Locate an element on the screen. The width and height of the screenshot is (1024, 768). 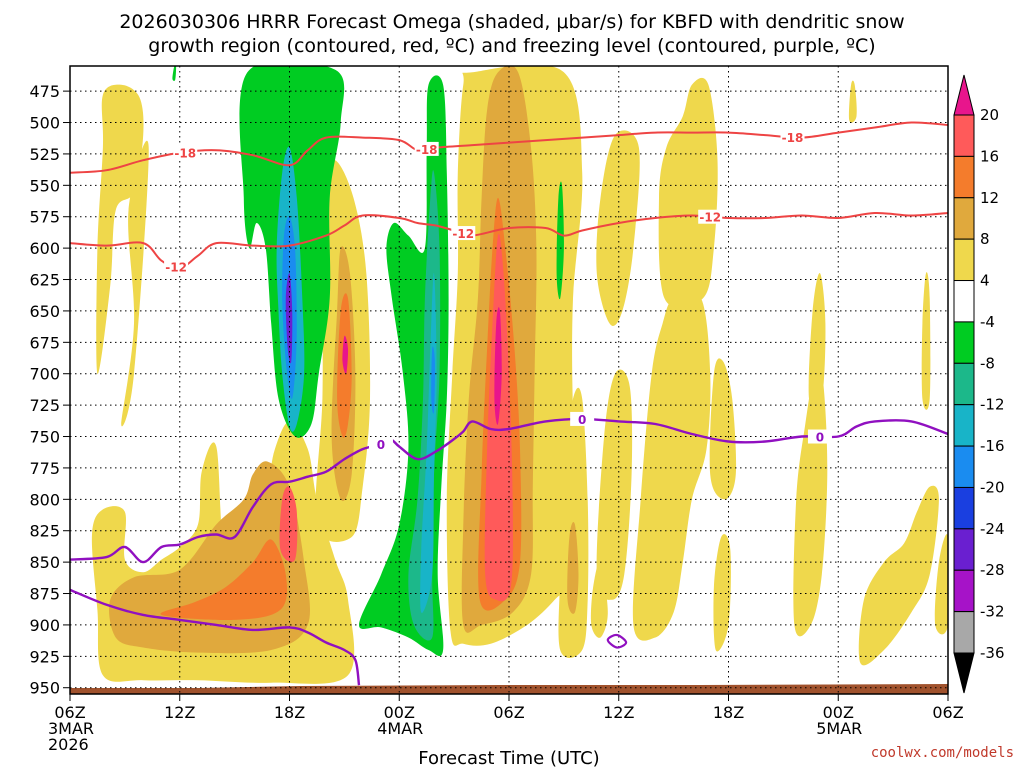
ytick-label-825: 825 is located at coordinates (44, 531).